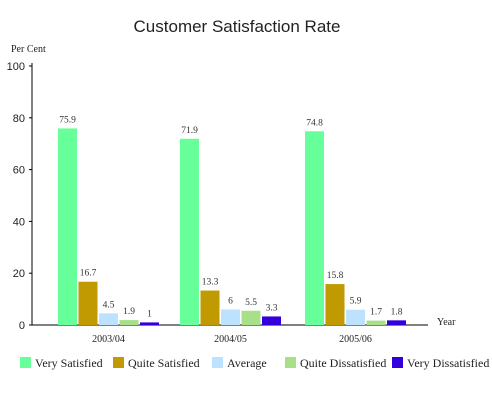 Image resolution: width=492 pixels, height=409 pixels. I want to click on data-label: 5.9, so click(356, 302).